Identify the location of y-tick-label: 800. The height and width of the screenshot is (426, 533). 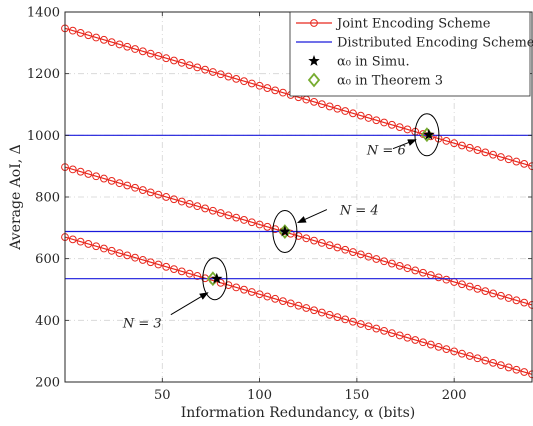
(47, 198).